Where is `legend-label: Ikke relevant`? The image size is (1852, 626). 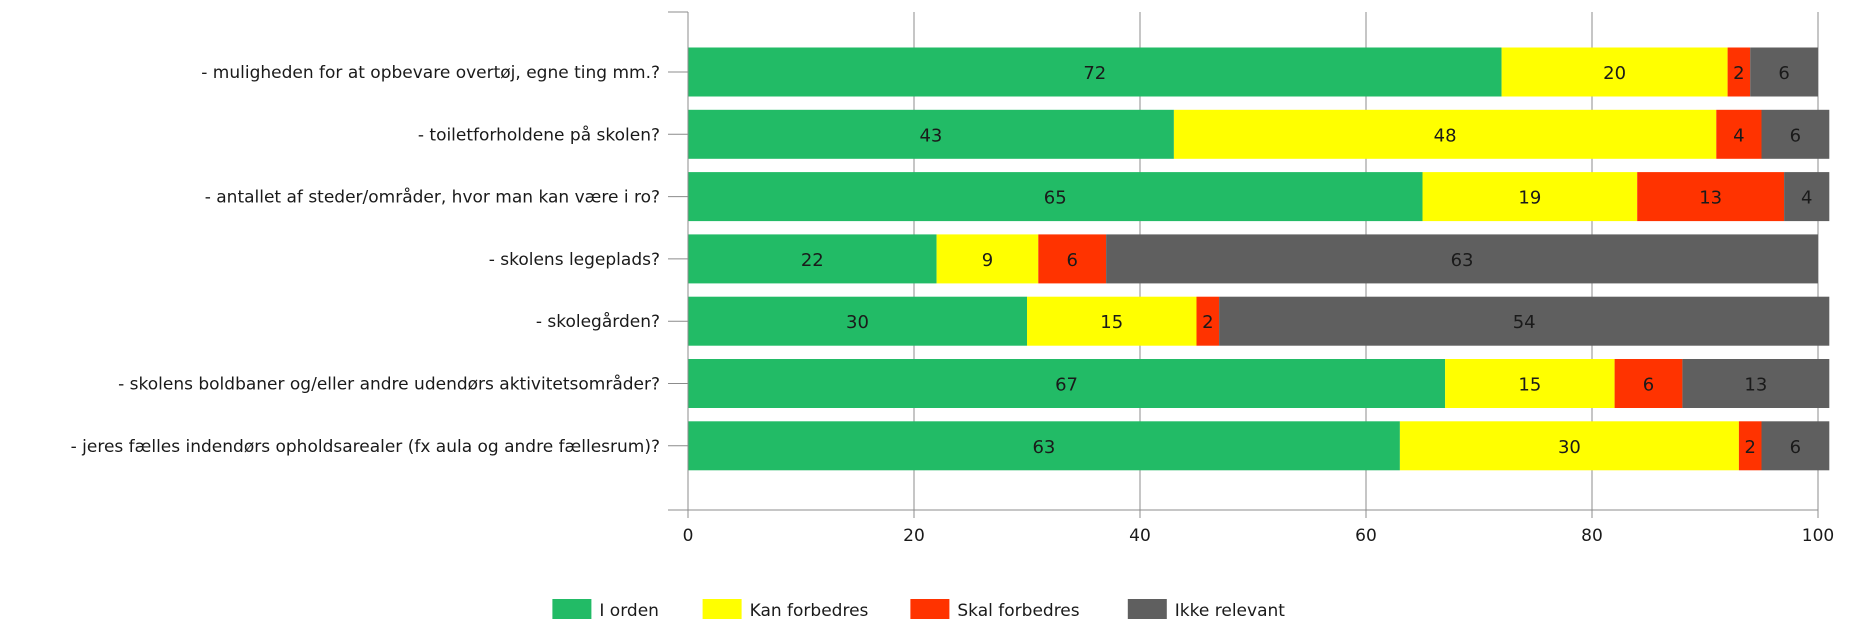 legend-label: Ikke relevant is located at coordinates (1230, 611).